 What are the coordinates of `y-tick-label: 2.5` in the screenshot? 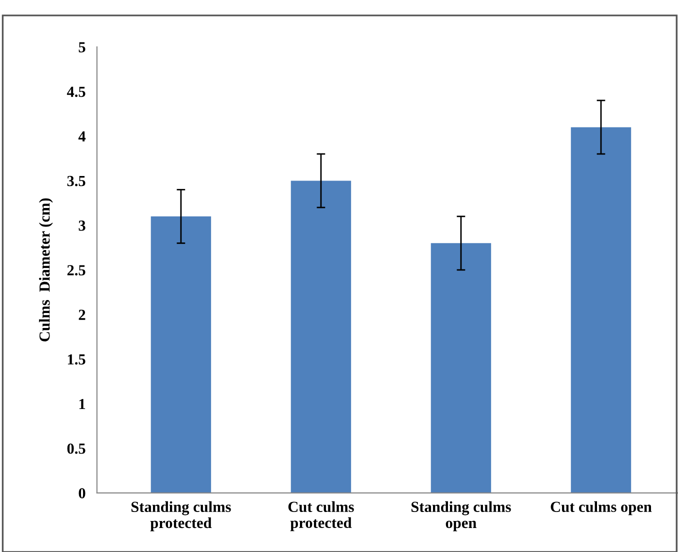 It's located at (76, 270).